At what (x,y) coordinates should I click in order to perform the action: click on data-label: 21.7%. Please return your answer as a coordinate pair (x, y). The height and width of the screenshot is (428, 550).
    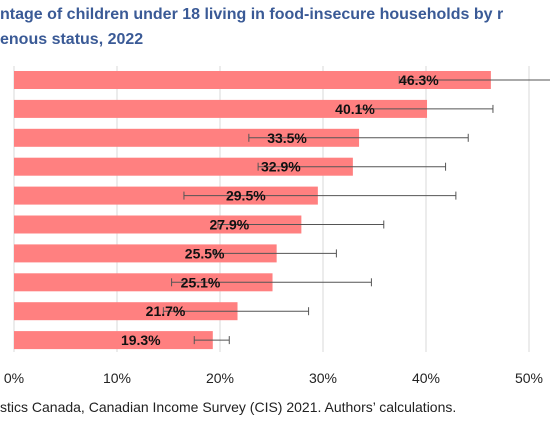
    Looking at the image, I should click on (166, 311).